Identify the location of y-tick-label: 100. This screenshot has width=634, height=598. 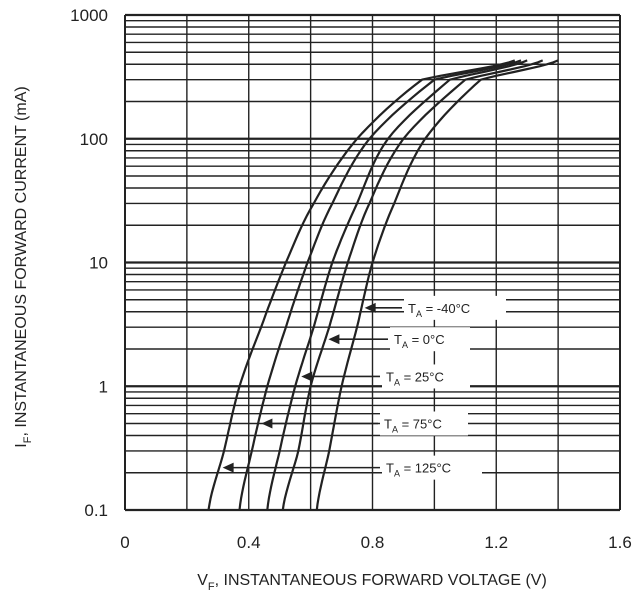
(94, 139).